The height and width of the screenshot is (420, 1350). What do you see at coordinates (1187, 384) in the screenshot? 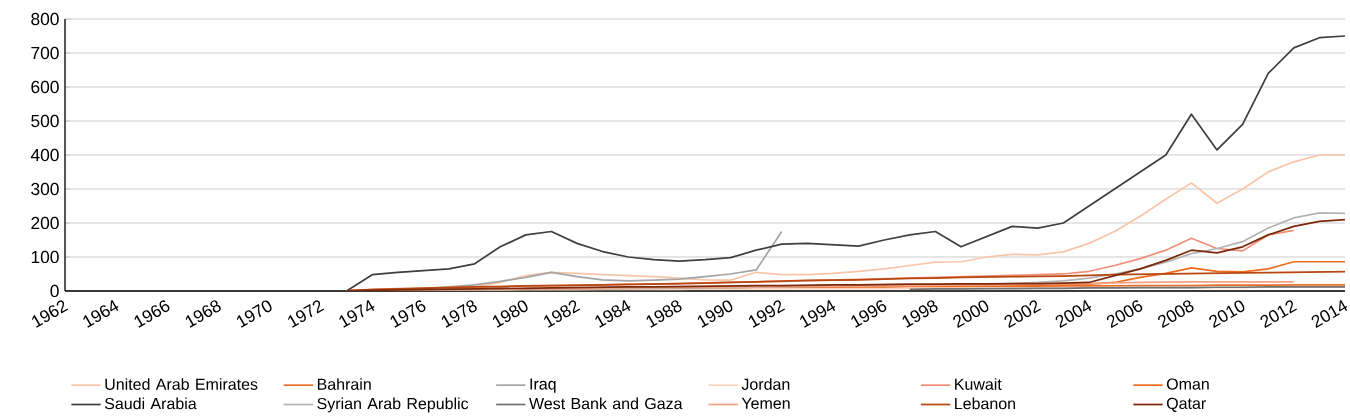
I see `legend-label: Oman` at bounding box center [1187, 384].